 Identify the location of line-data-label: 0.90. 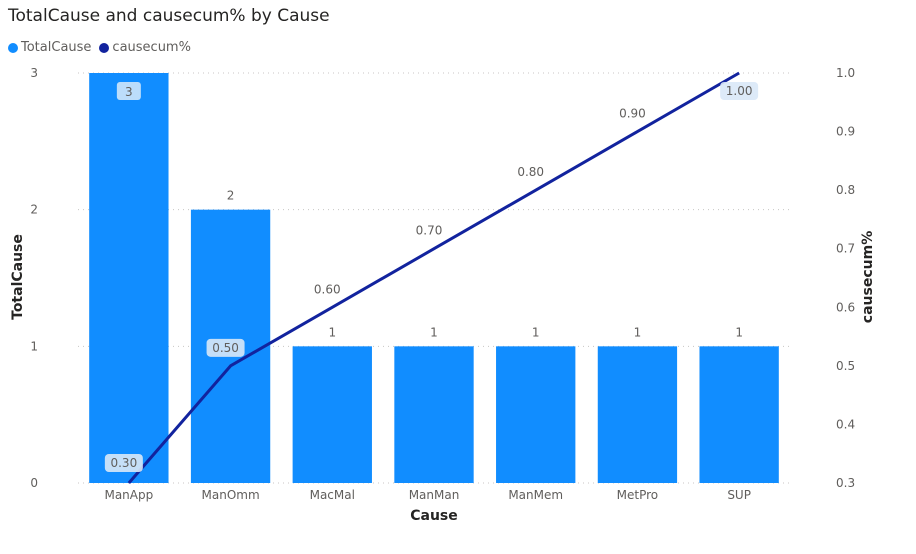
(632, 114).